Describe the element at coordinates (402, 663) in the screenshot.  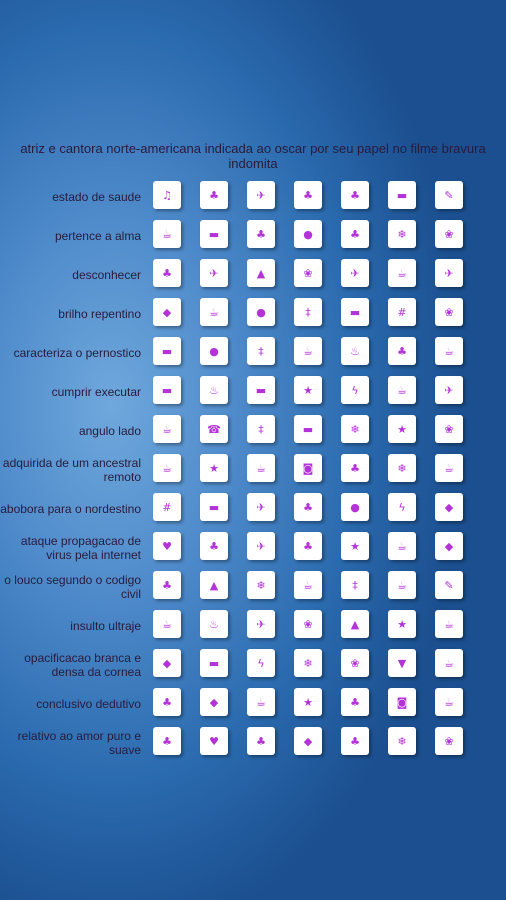
I see `icon-tile: ▼` at that location.